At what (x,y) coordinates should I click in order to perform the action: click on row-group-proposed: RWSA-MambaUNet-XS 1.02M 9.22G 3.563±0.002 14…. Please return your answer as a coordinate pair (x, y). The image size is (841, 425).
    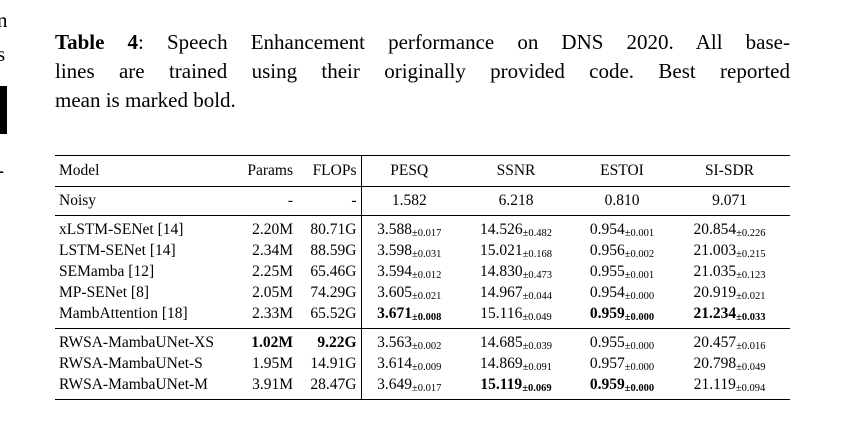
    Looking at the image, I should click on (422, 364).